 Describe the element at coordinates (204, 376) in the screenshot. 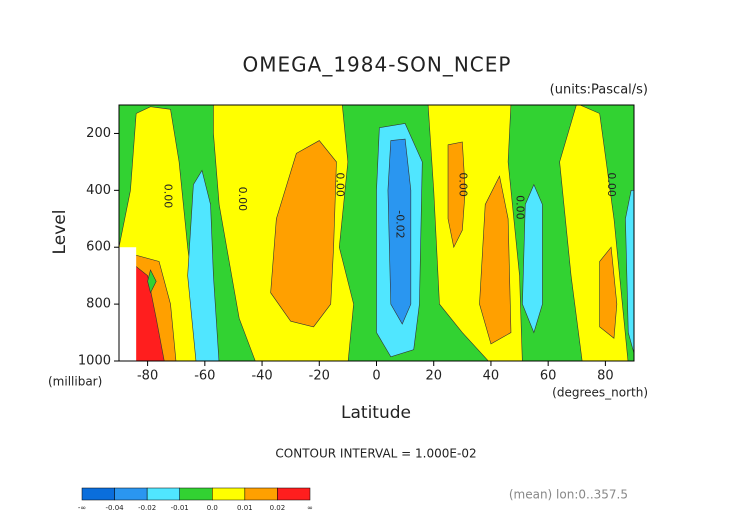

I see `x-tick-label: -60` at that location.